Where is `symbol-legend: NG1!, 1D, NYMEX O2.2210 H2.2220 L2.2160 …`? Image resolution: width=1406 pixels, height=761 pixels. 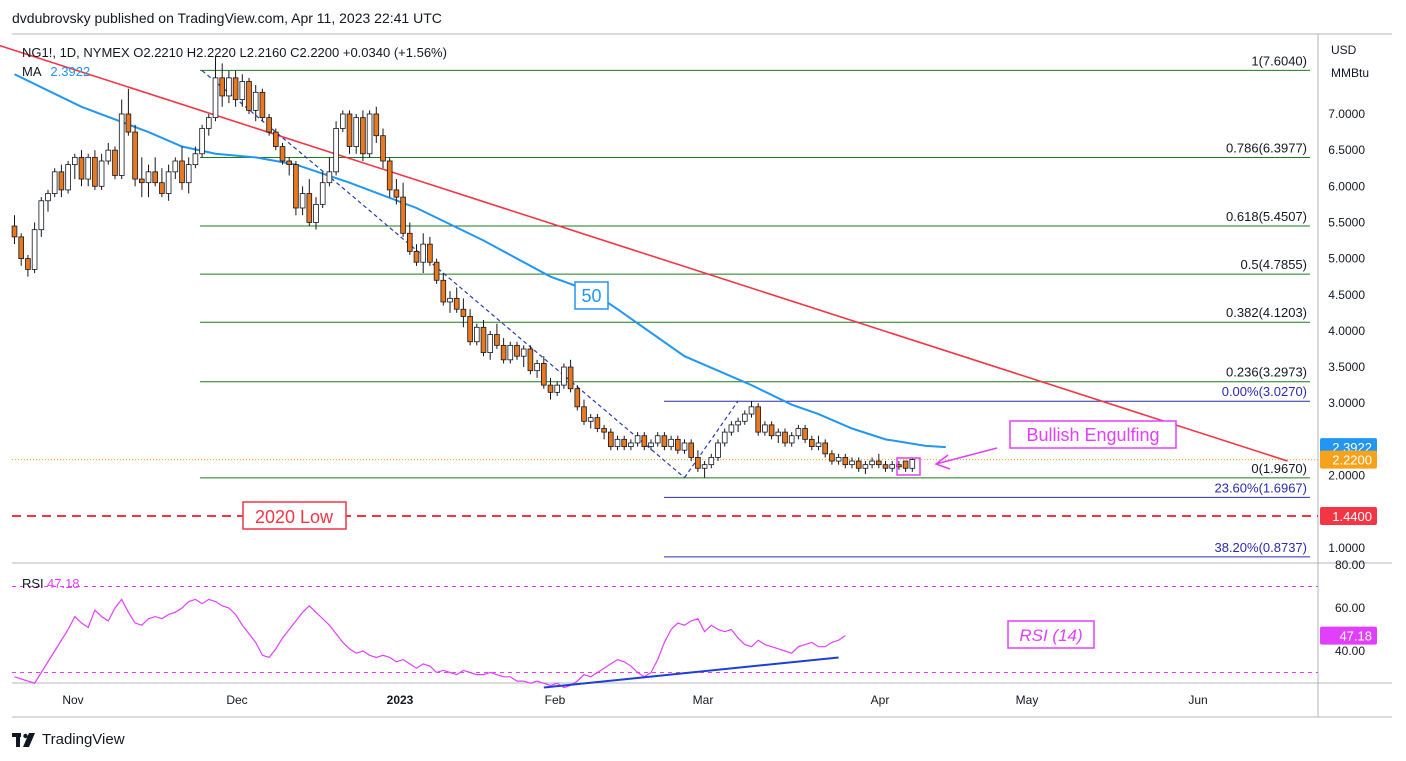
symbol-legend: NG1!, 1D, NYMEX O2.2210 H2.2220 L2.2160 … is located at coordinates (234, 52).